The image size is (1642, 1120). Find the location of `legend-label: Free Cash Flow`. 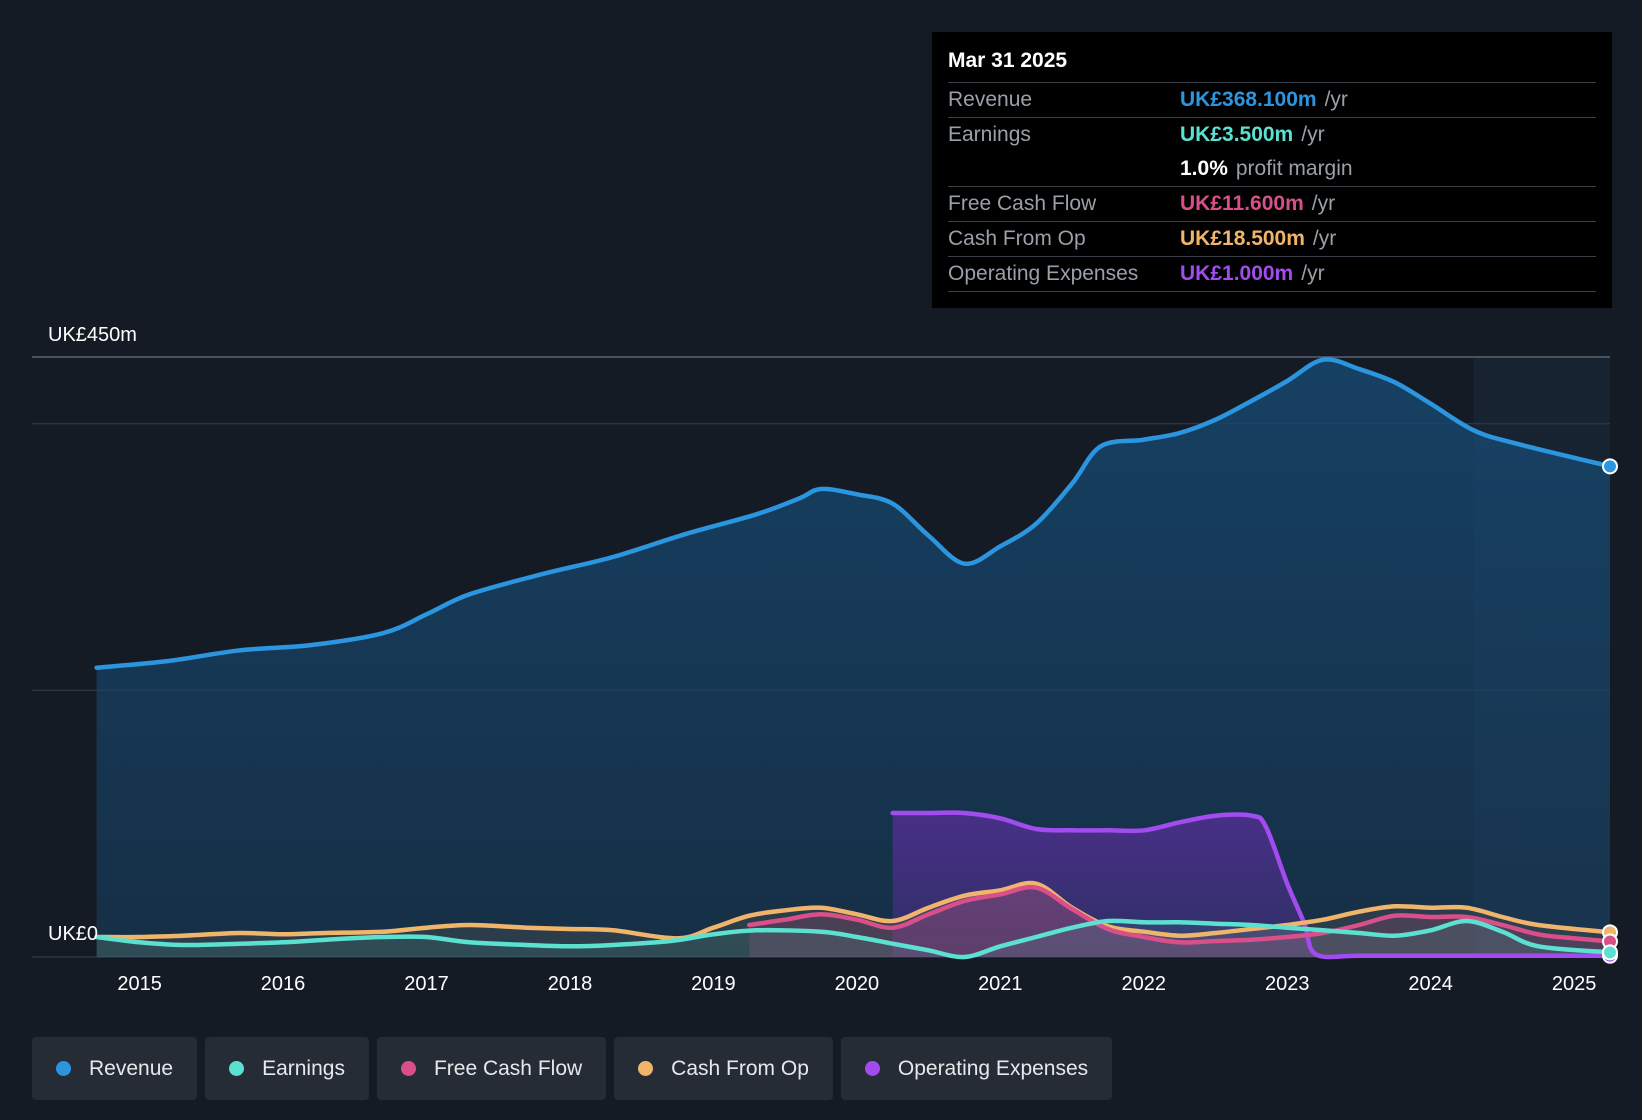

legend-label: Free Cash Flow is located at coordinates (508, 1068).